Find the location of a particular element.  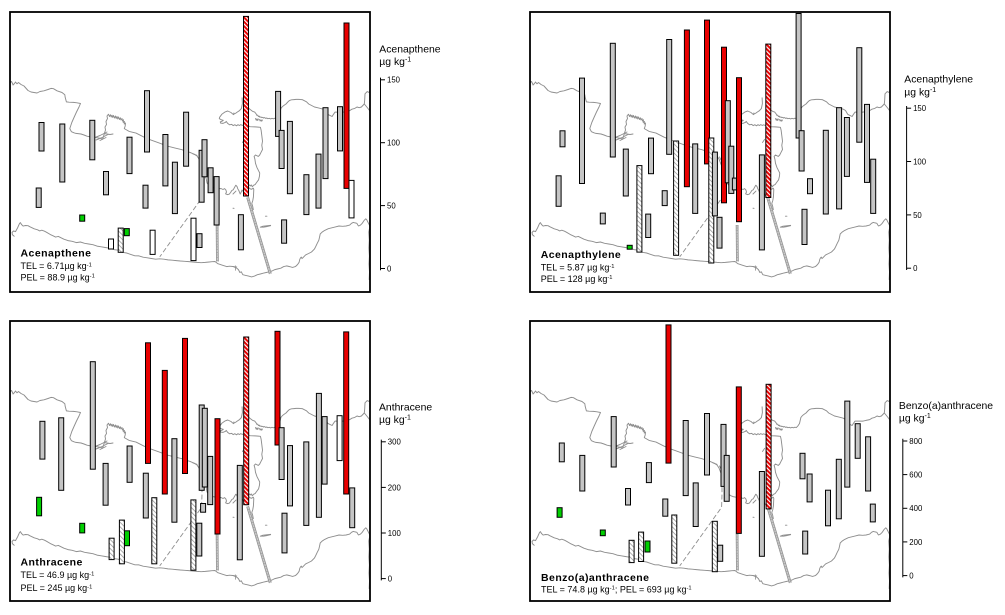

svg-text:TEL = 74.8 µg kg-1​; PEL = 693: TEL = 74.8 µg kg-1​; PEL = 693 µg kg-1​ is located at coordinates (616, 589).